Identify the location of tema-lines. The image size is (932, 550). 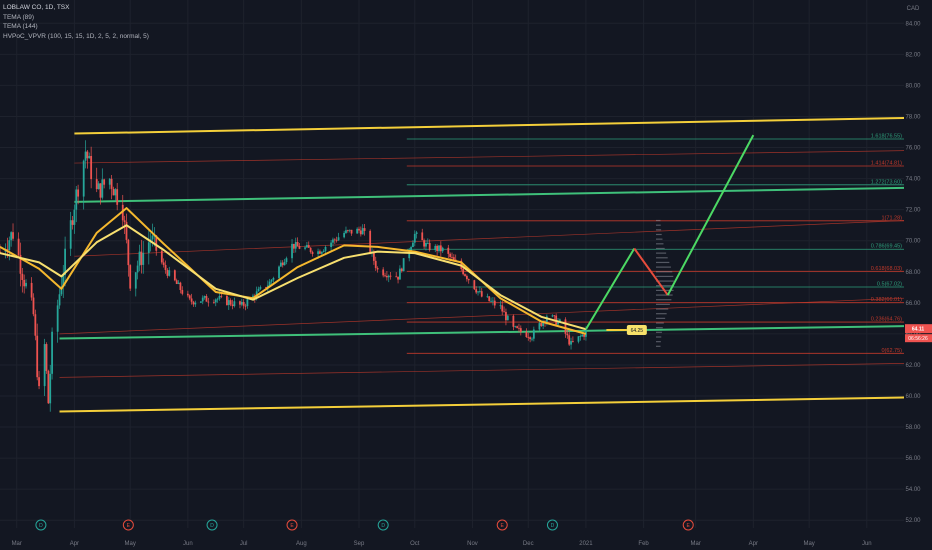
(293, 271).